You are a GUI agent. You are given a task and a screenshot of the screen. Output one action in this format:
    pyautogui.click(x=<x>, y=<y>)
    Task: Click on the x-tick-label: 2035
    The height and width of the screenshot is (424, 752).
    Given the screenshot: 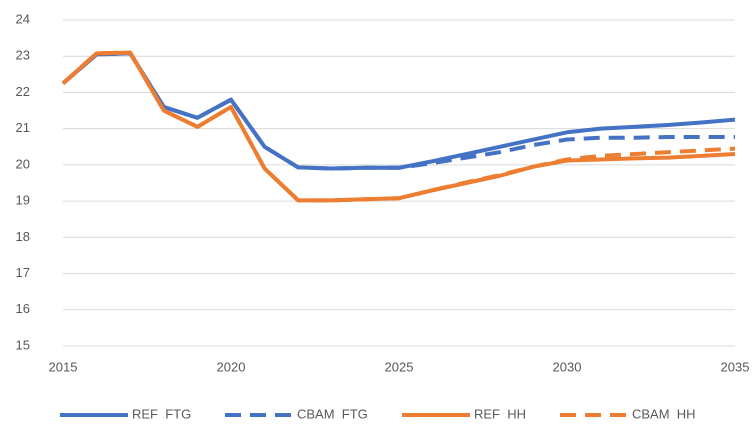 What is the action you would take?
    pyautogui.click(x=735, y=366)
    